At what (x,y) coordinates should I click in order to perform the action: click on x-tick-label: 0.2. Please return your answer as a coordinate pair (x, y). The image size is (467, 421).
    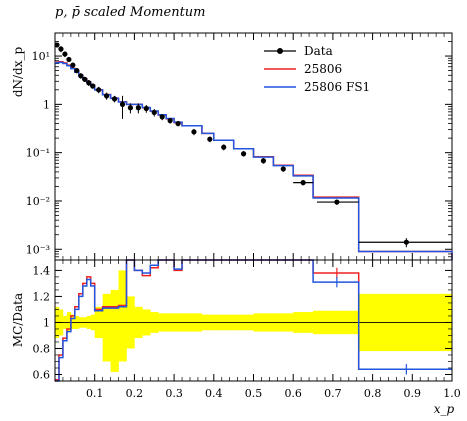
    Looking at the image, I should click on (135, 393).